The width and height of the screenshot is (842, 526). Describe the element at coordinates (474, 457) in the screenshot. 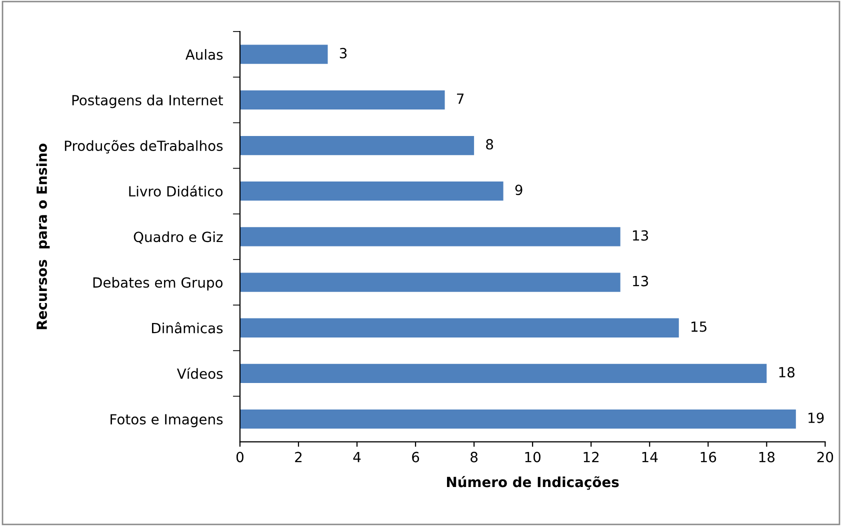

I see `x-tick-label: 8` at that location.